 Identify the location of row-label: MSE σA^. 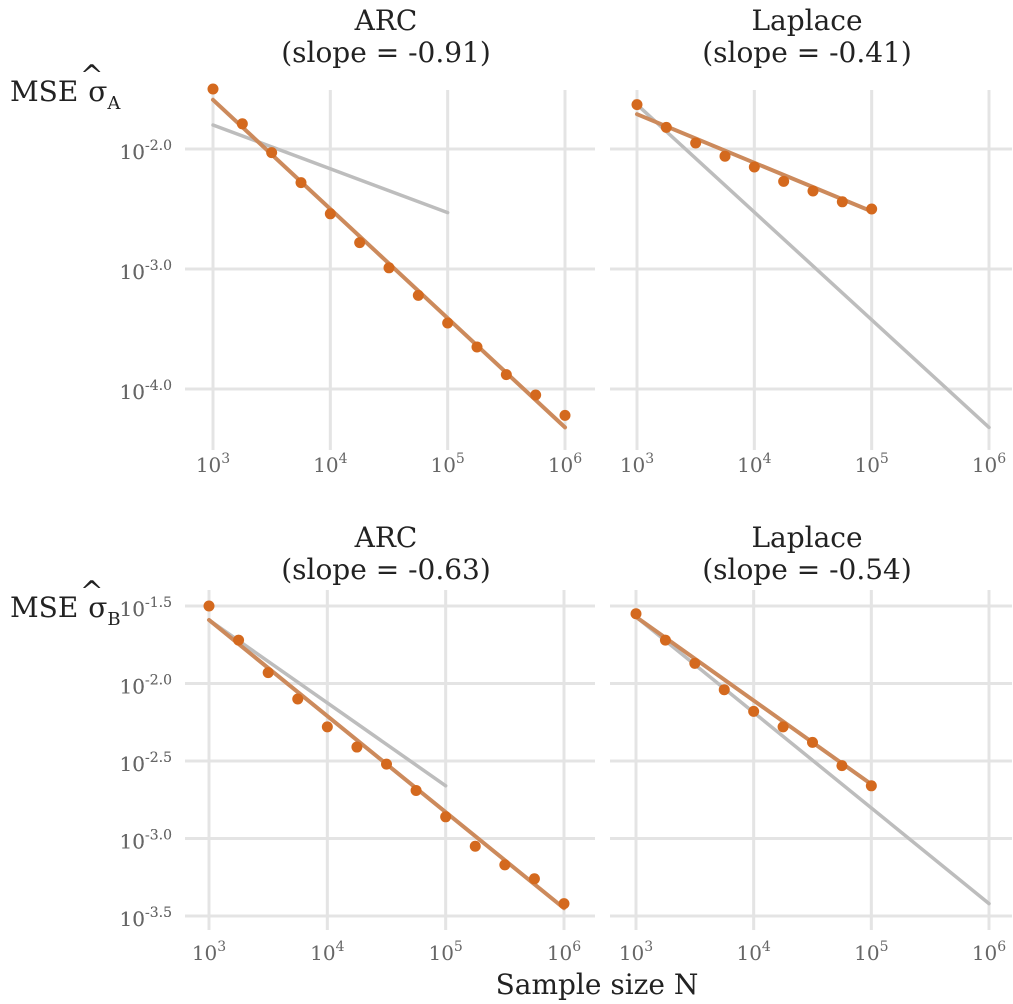
(65, 86).